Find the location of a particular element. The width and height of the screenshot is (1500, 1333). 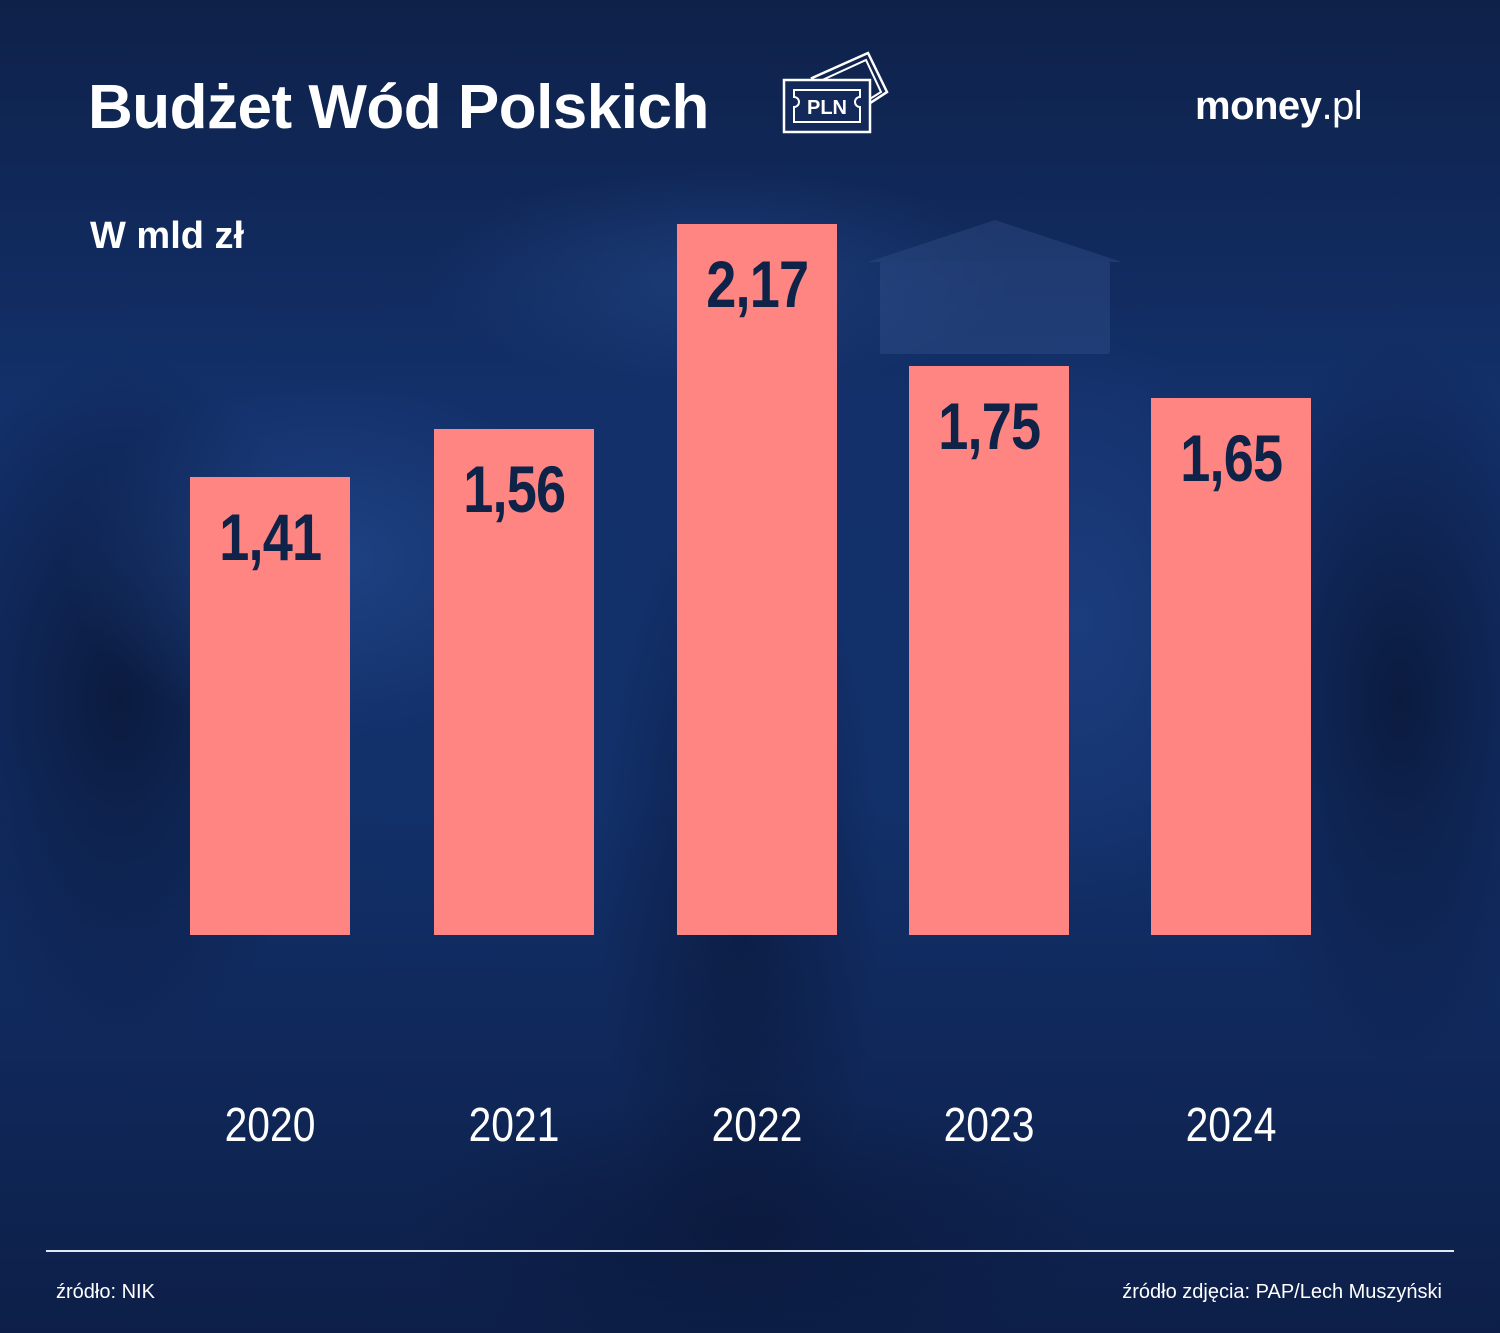

photo-source: źródło zdjęcia: PAP/Lech Muszyński is located at coordinates (1282, 1292).